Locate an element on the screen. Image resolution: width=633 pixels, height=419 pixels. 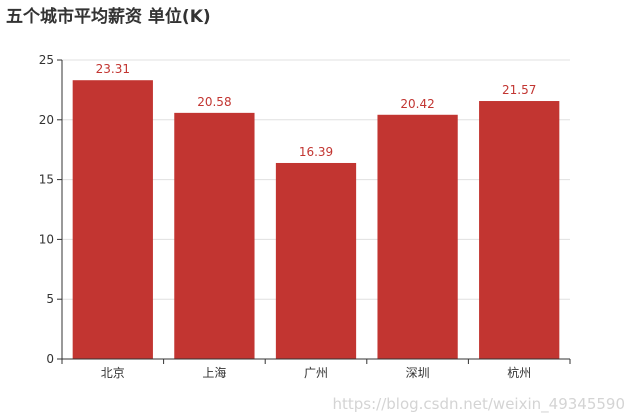
x-tick-label: 广州 is located at coordinates (316, 373).